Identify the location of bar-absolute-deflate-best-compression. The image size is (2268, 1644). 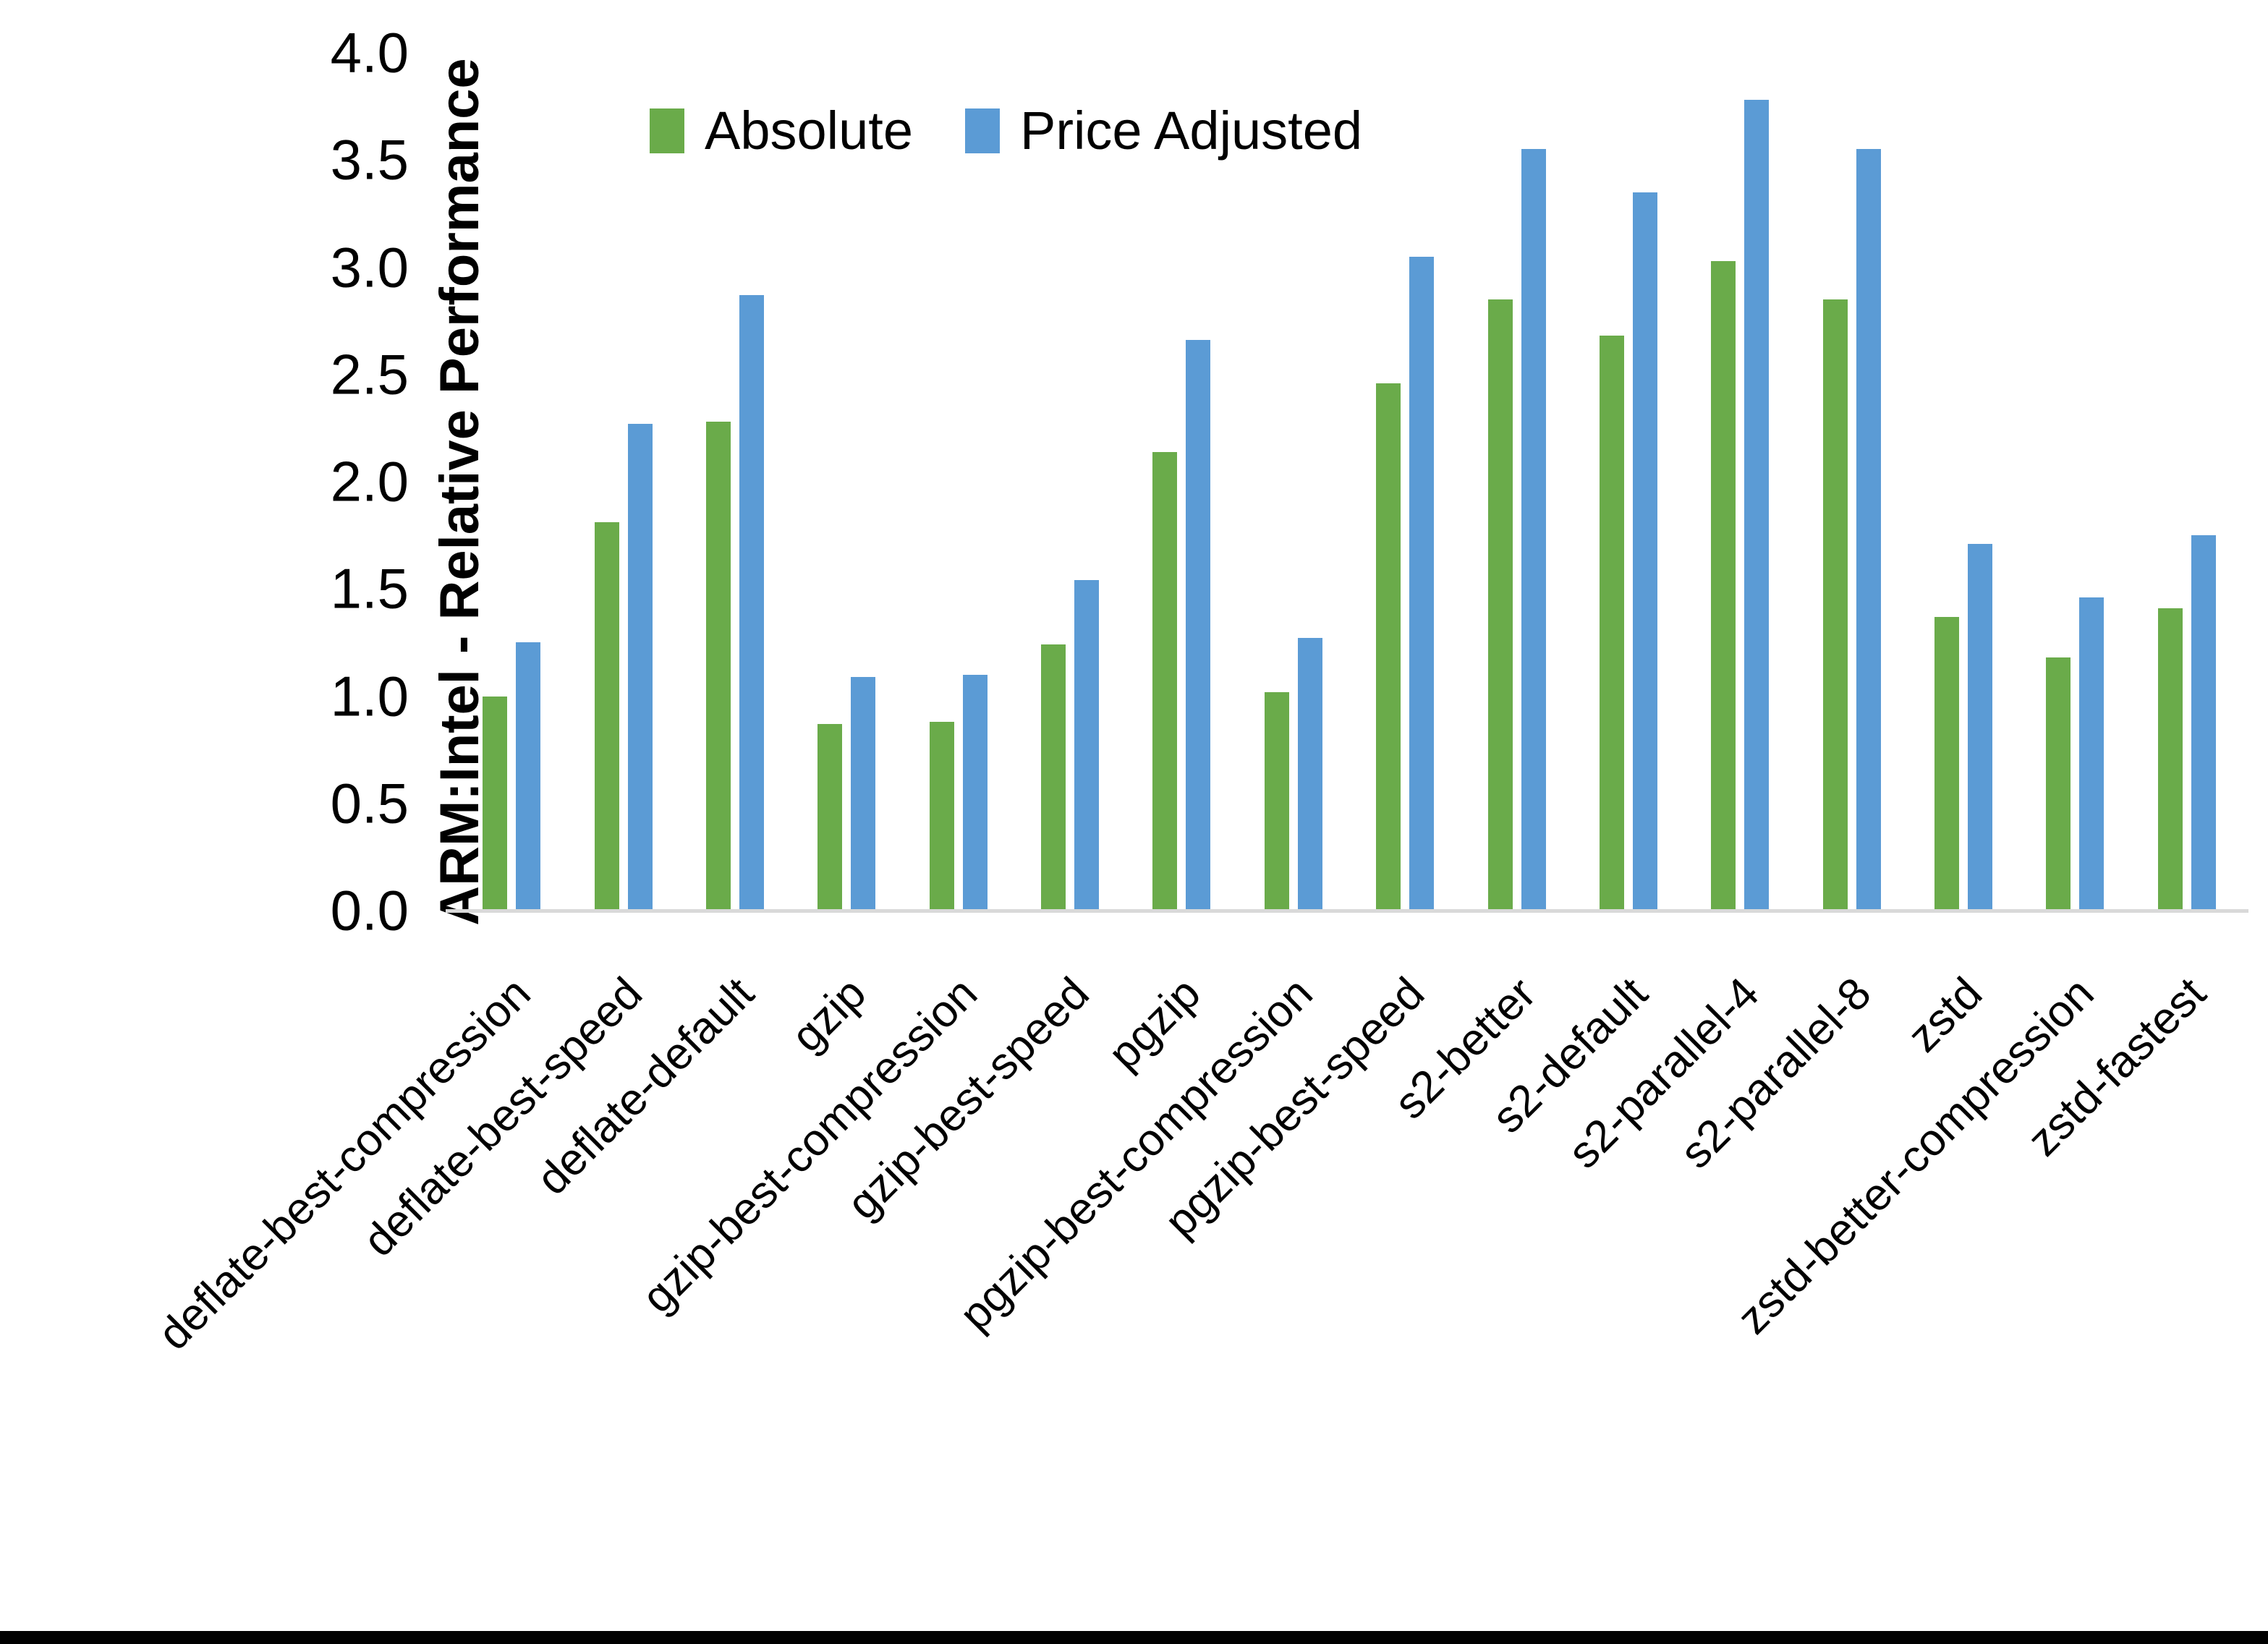
(496, 803).